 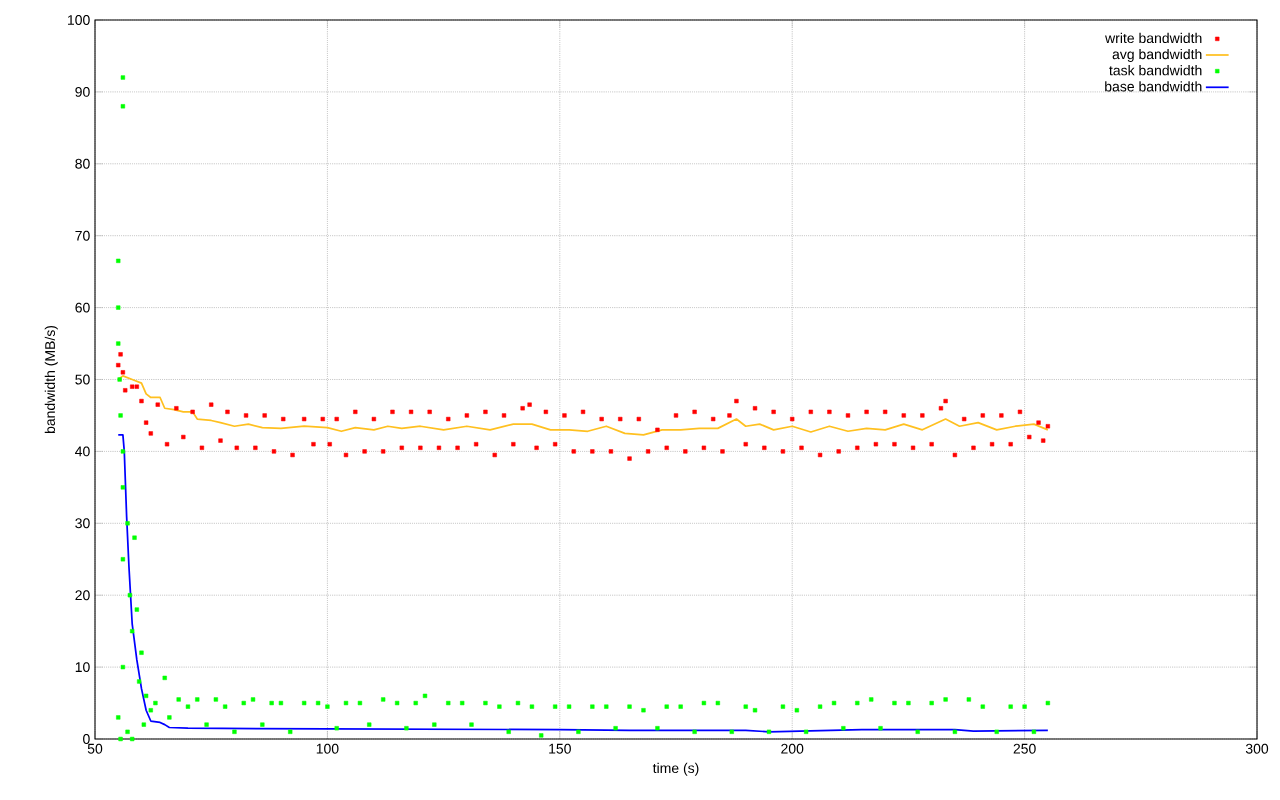 What do you see at coordinates (792, 748) in the screenshot?
I see `x-tick-label: 200` at bounding box center [792, 748].